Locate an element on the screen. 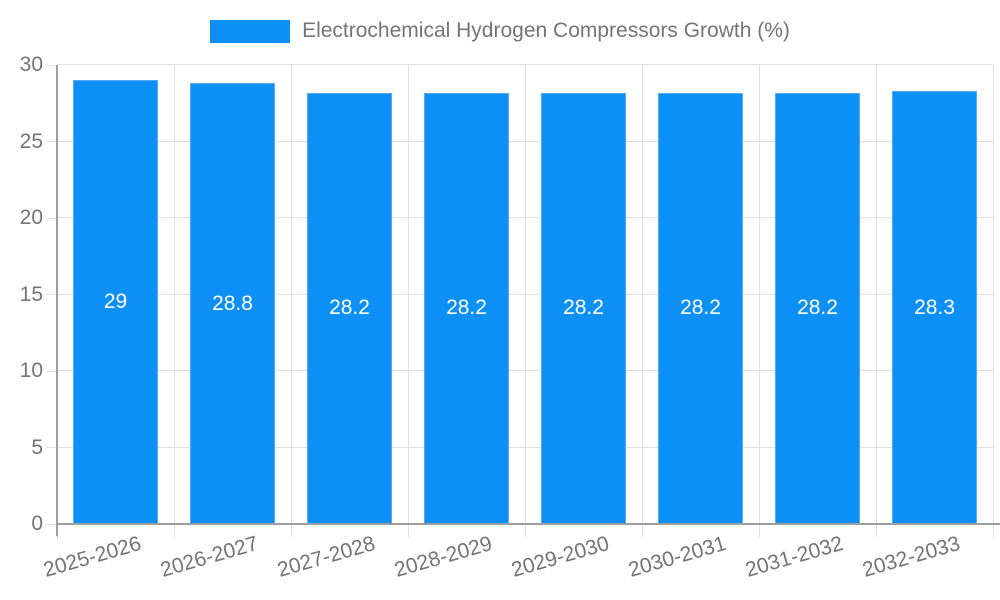  bar-value-label: 28.8 is located at coordinates (232, 303).